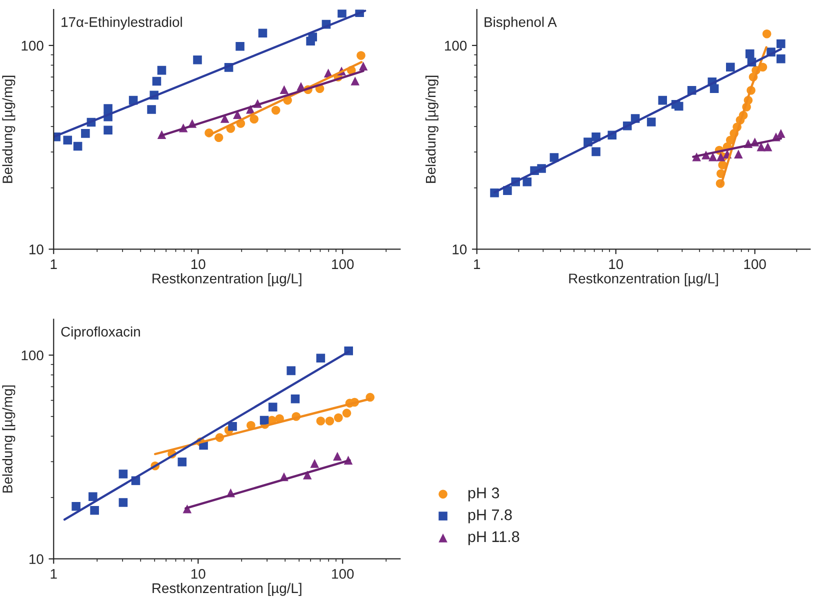 Image resolution: width=825 pixels, height=599 pixels. What do you see at coordinates (100, 333) in the screenshot?
I see `chart-title: Ciprofloxacin` at bounding box center [100, 333].